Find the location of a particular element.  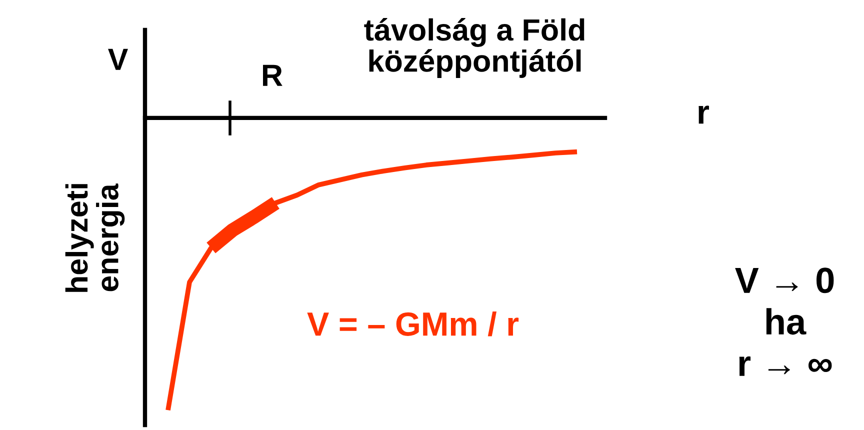

y-axis-title: helyzeti energia is located at coordinates (95, 237).